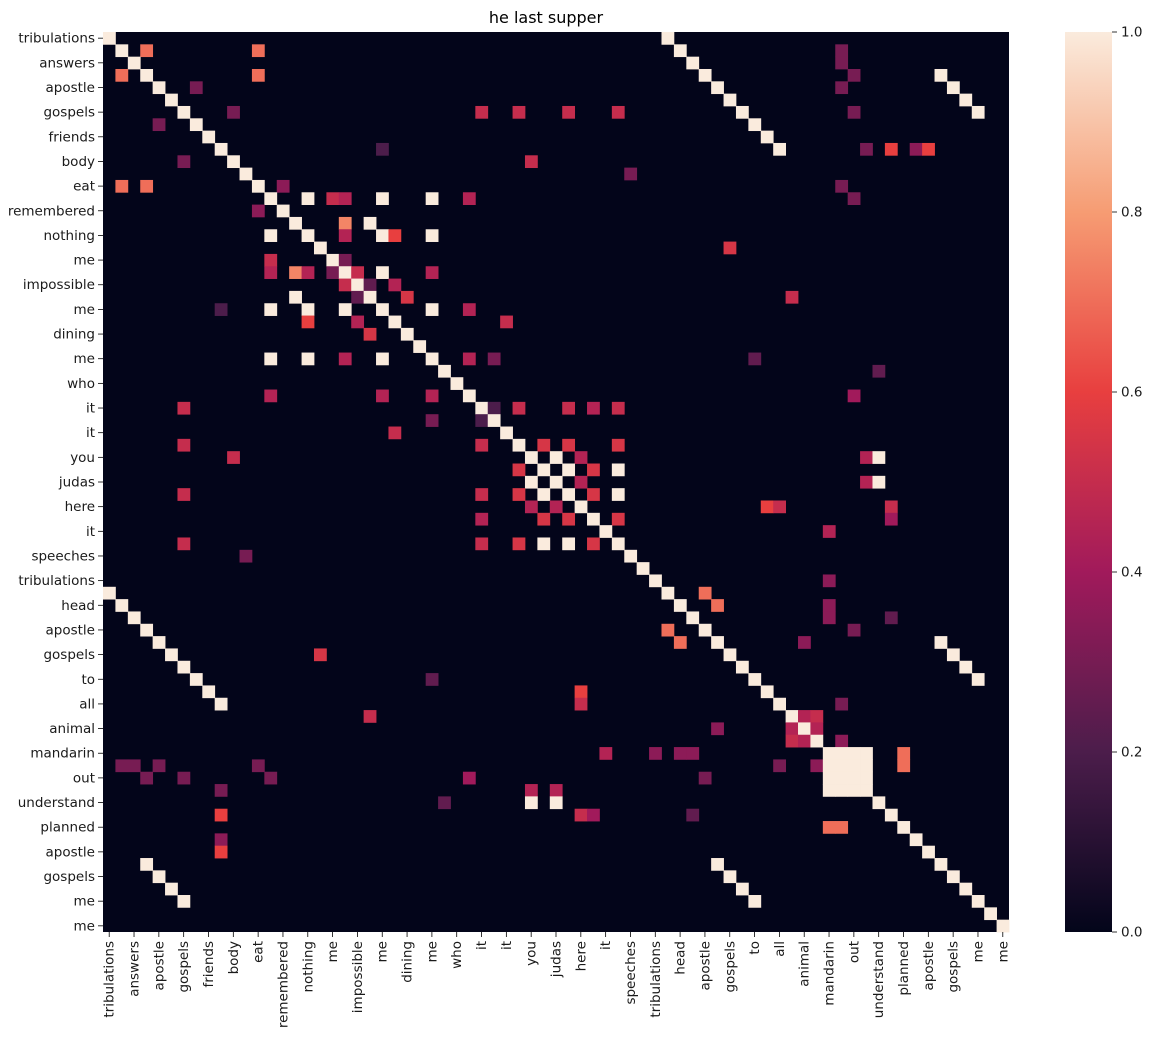  I want to click on y-tick-label: me, so click(84, 359).